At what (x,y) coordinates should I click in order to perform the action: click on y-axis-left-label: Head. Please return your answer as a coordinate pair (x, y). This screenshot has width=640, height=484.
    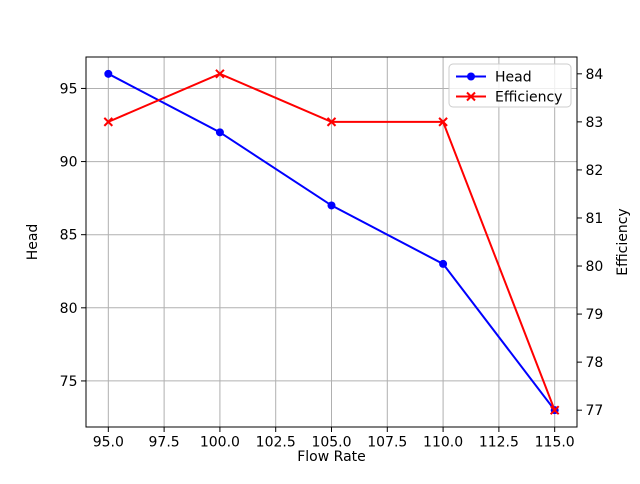
    Looking at the image, I should click on (33, 242).